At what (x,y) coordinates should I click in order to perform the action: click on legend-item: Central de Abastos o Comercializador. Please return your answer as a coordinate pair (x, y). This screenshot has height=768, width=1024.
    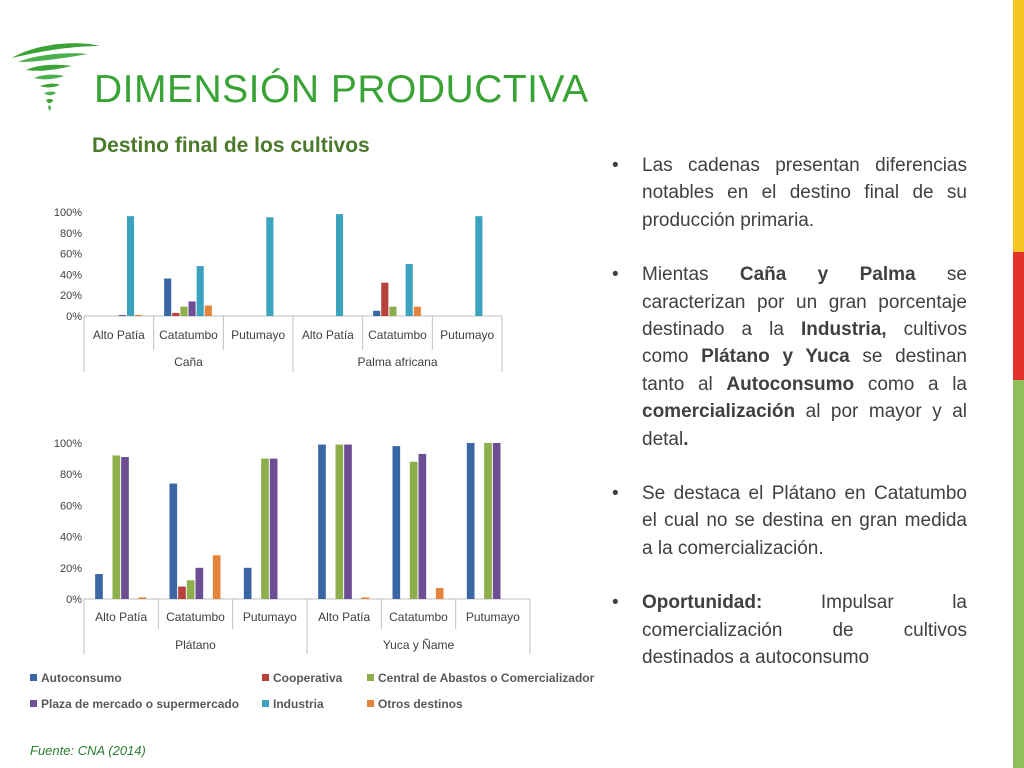
    Looking at the image, I should click on (480, 678).